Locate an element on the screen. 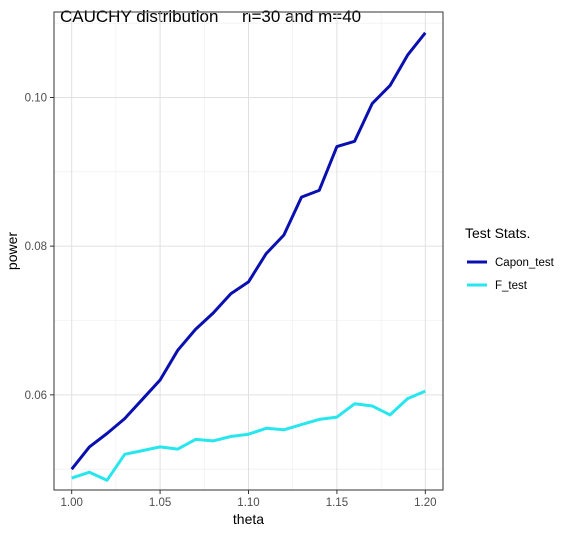 The image size is (573, 533). y-axis-title: power is located at coordinates (12, 251).